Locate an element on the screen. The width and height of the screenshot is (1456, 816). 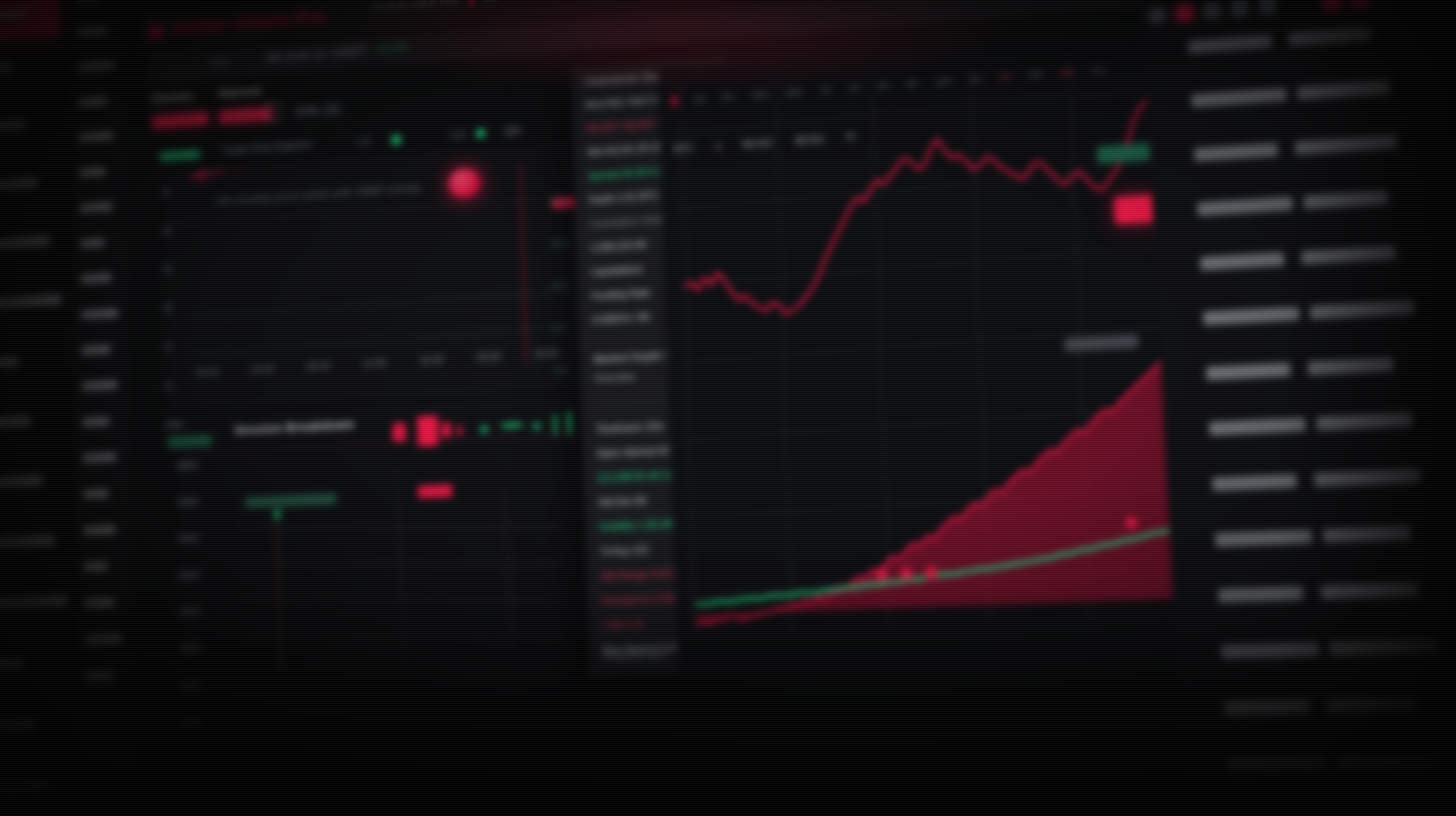
columns-icon is located at coordinates (1212, 11).